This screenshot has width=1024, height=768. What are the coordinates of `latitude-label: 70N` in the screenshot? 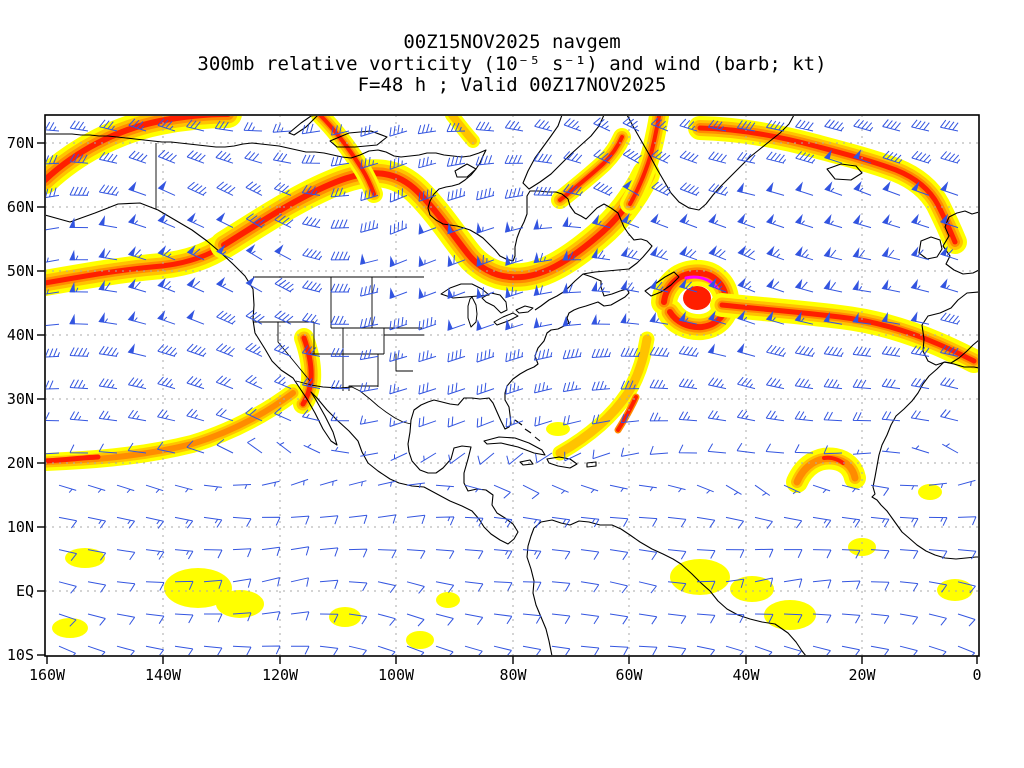 It's located at (20, 143).